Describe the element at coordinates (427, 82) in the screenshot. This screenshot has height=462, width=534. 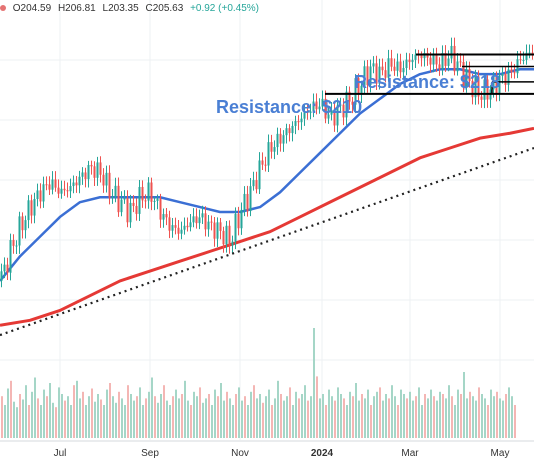
I see `resistance-218-label: Resistance: $218` at that location.